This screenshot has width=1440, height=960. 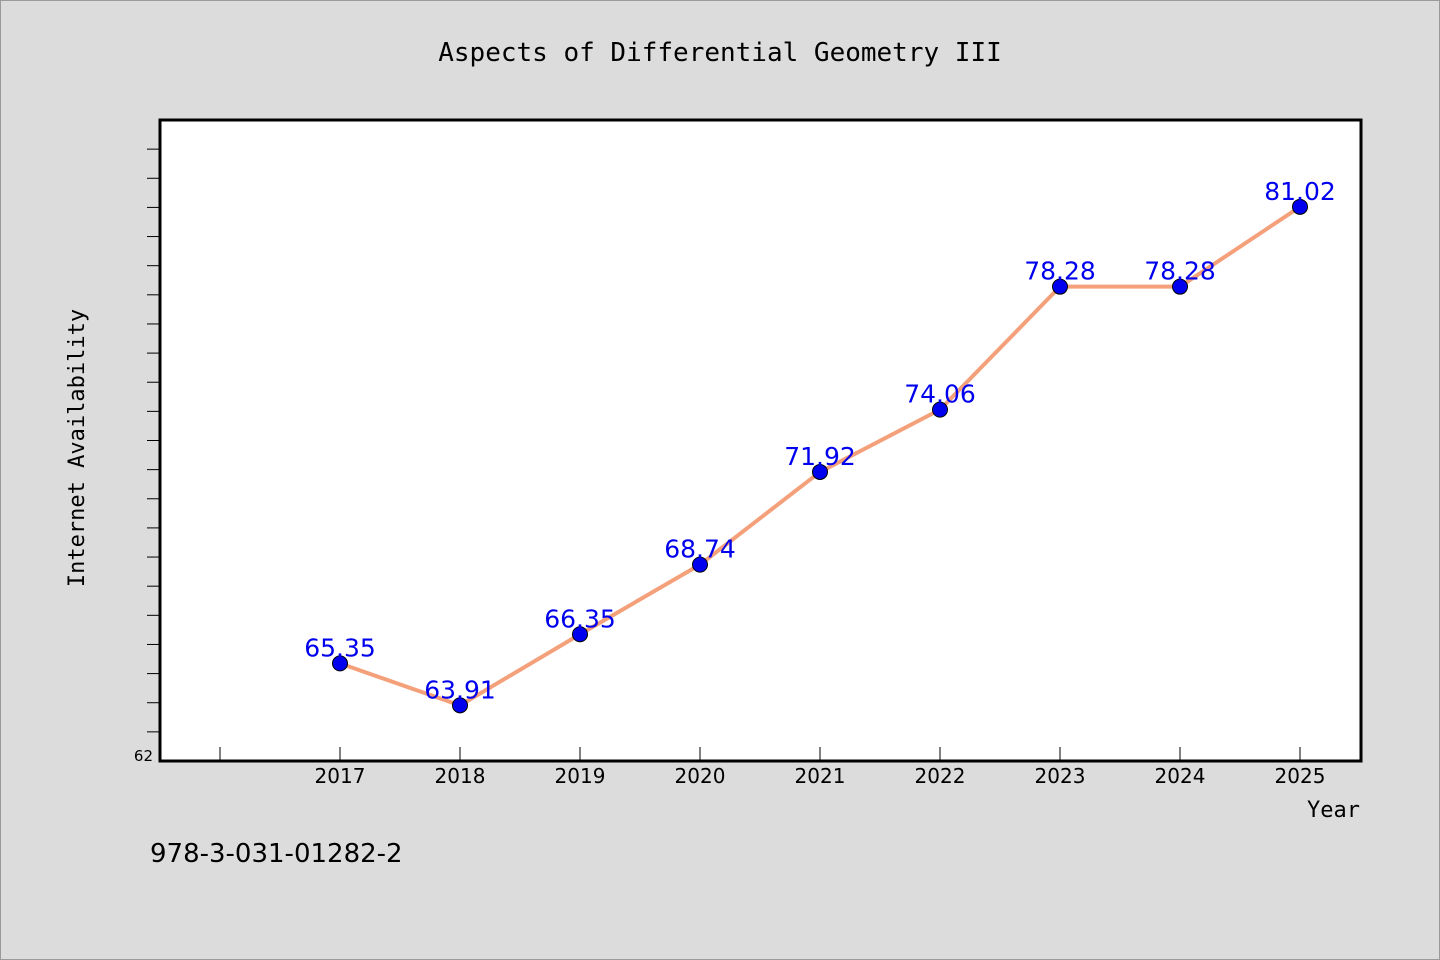 I want to click on data-label: 65.35, so click(x=340, y=647).